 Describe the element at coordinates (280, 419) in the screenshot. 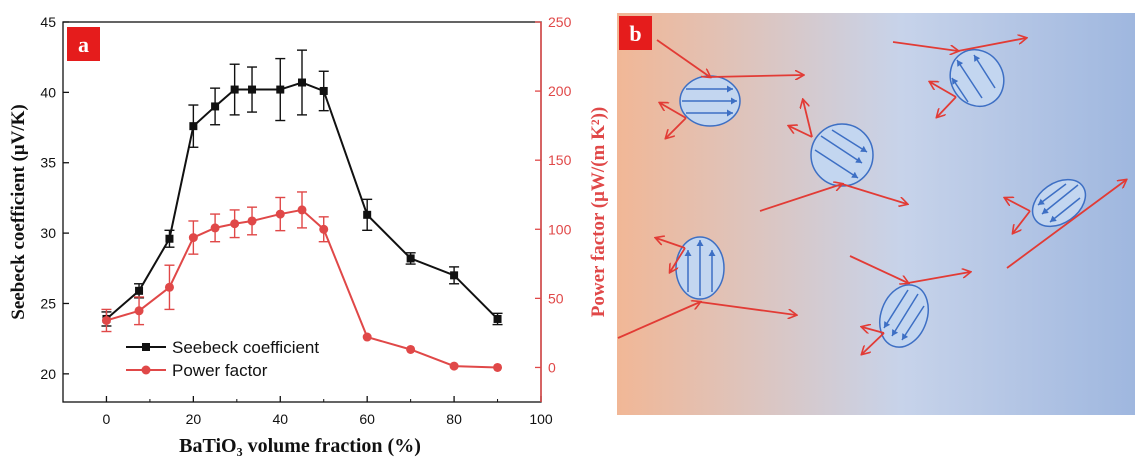

I see `x-tick-label: 40` at that location.